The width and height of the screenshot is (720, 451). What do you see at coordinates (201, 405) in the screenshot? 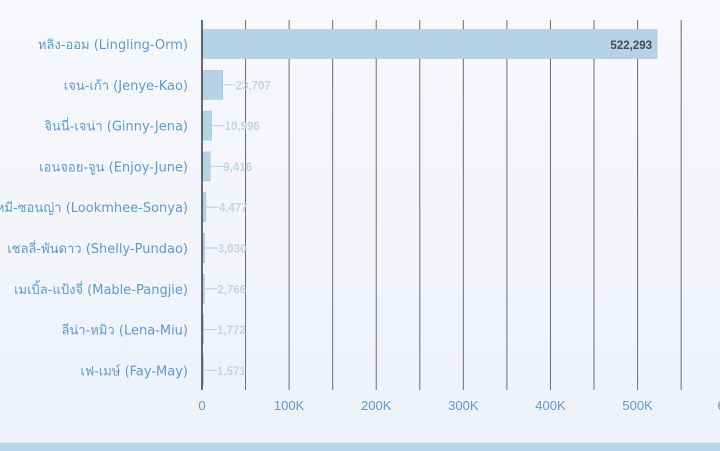
I see `x-tick-label: 0` at bounding box center [201, 405].